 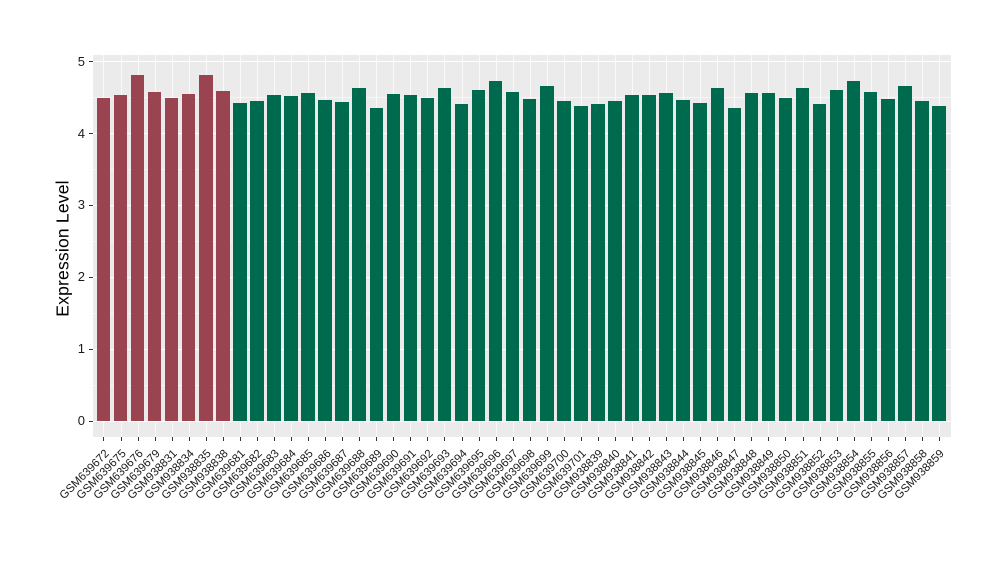 What do you see at coordinates (700, 261) in the screenshot?
I see `bar-GSM938845` at bounding box center [700, 261].